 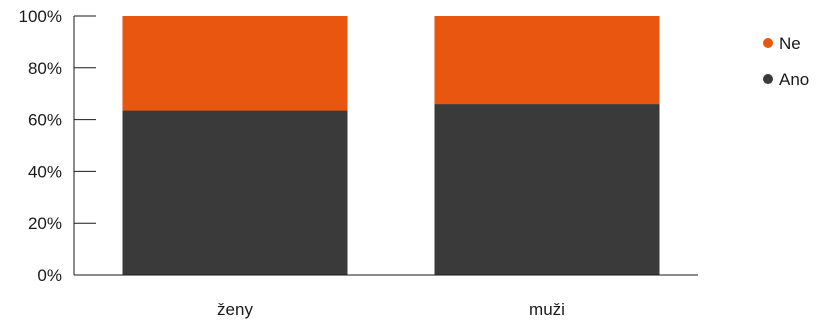 What do you see at coordinates (786, 61) in the screenshot?
I see `legend: Ne Ano` at bounding box center [786, 61].